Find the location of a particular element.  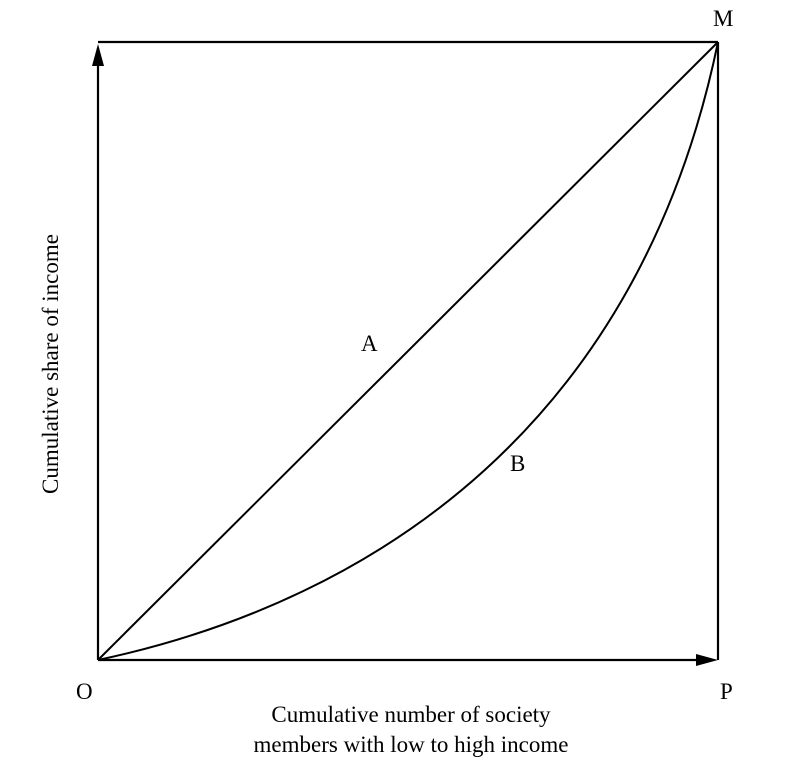

label-a: A is located at coordinates (369, 343).